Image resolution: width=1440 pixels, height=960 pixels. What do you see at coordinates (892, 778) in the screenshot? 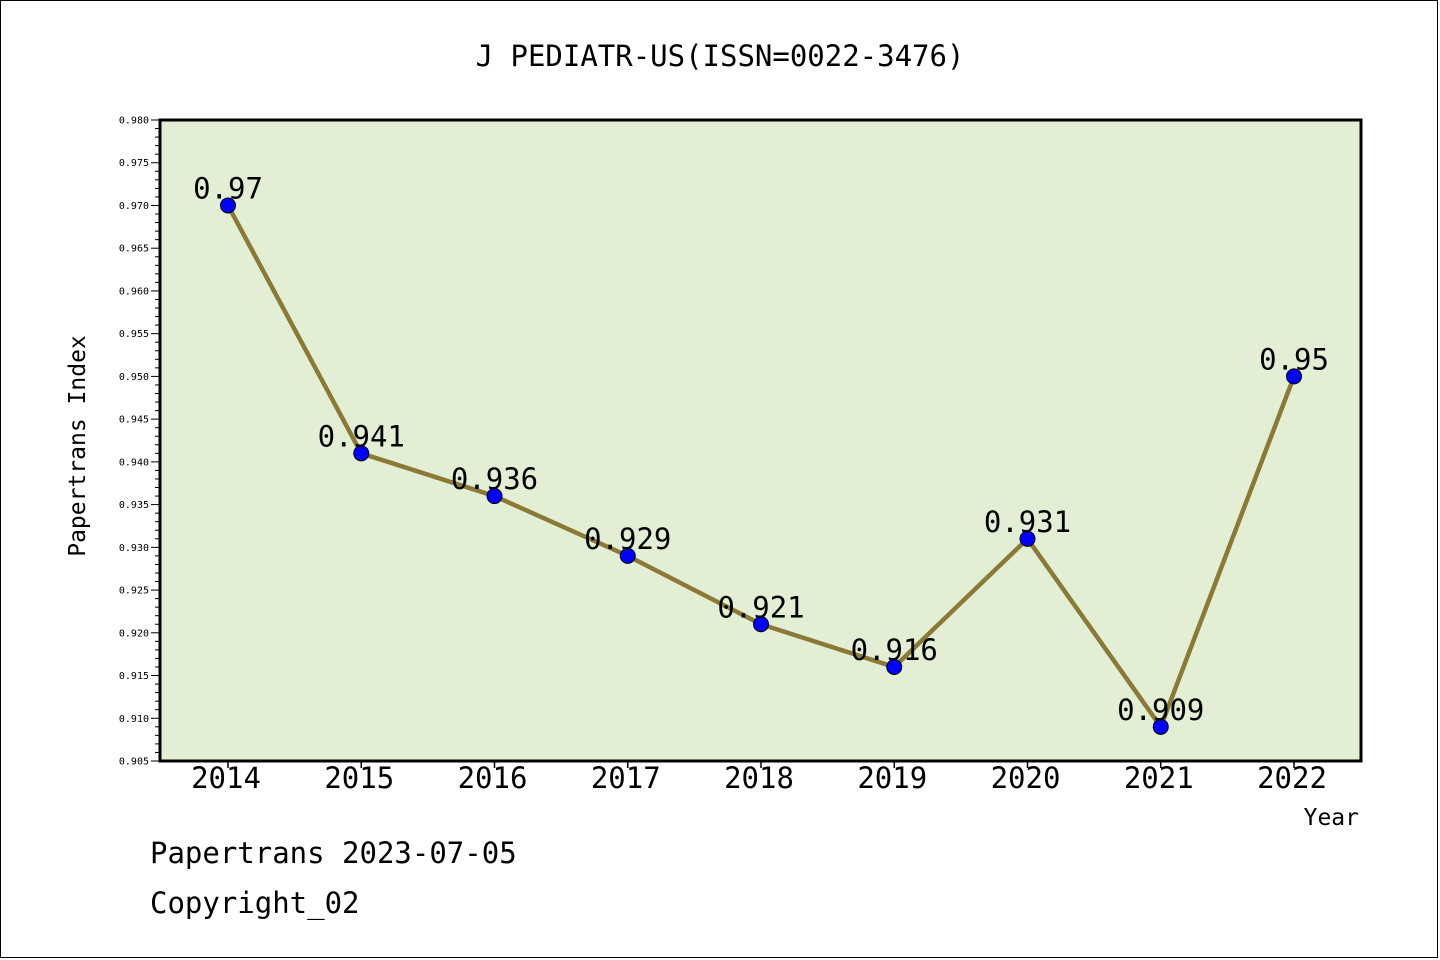
I see `x-tick-label: 2019` at bounding box center [892, 778].